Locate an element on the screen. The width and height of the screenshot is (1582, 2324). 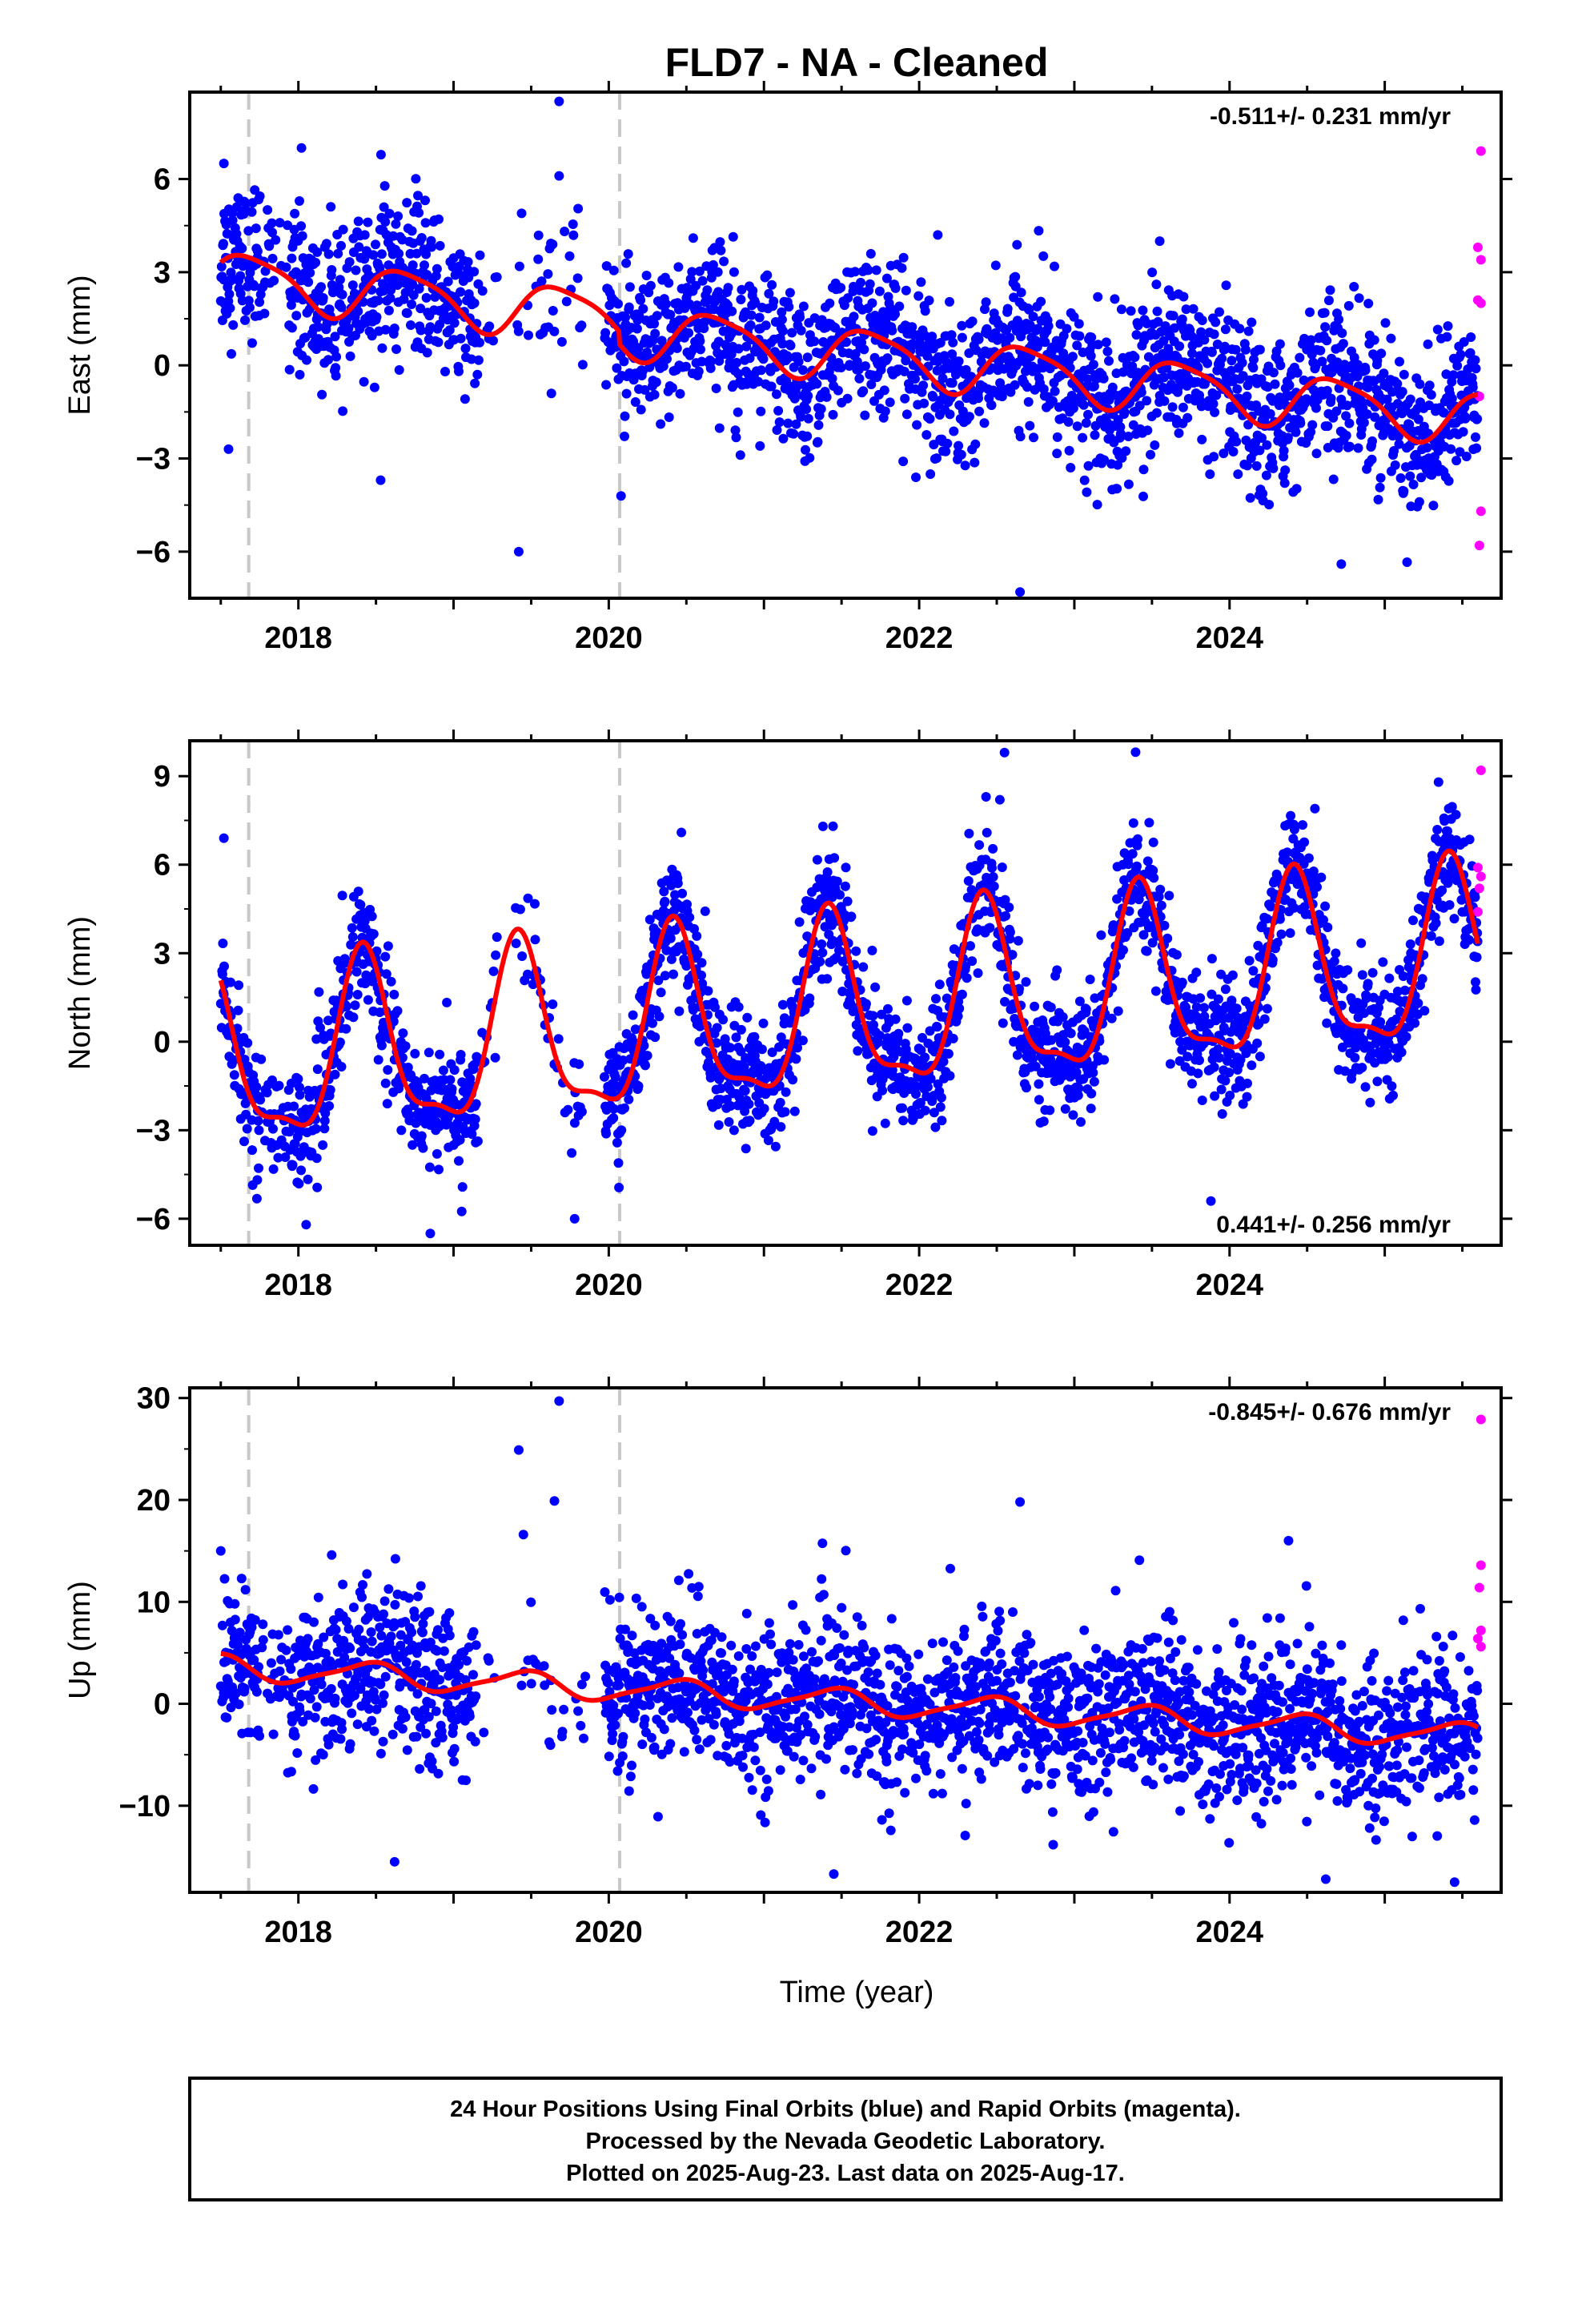
y-tick-label: 0 is located at coordinates (162, 366).